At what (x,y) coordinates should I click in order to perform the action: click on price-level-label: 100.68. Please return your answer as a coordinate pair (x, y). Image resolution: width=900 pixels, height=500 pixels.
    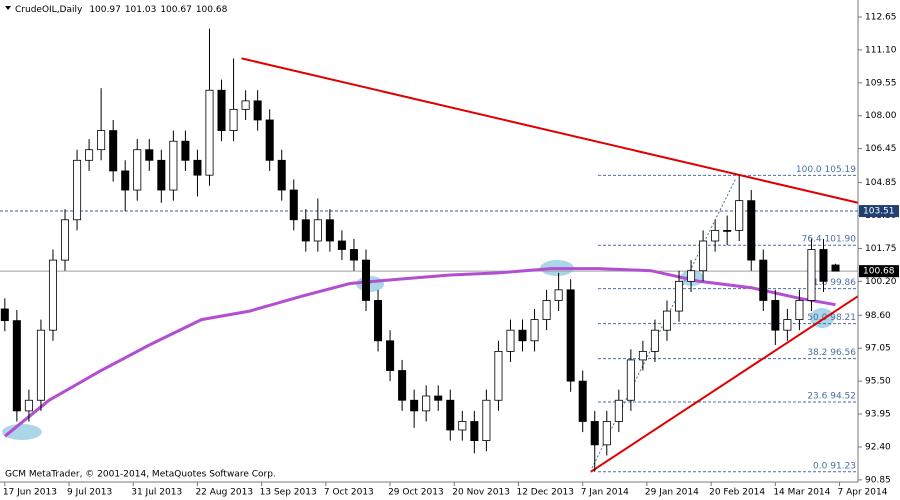
    Looking at the image, I should click on (879, 272).